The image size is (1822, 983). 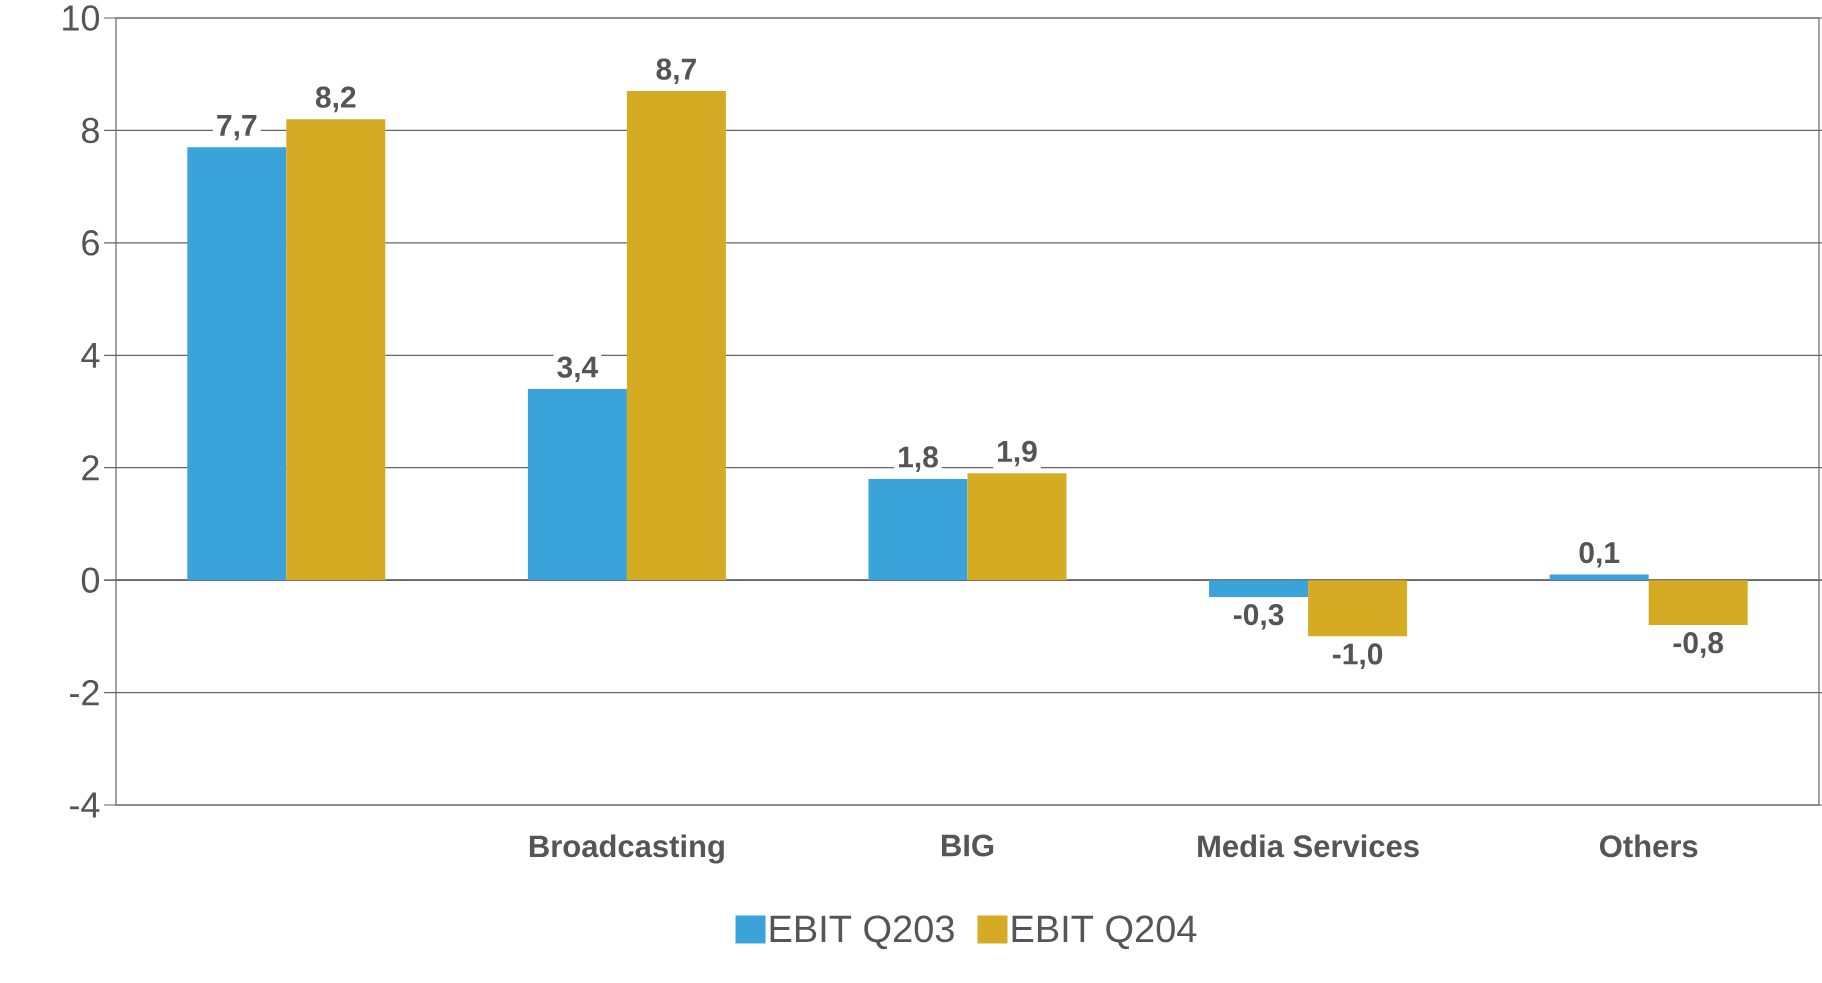 What do you see at coordinates (1698, 645) in the screenshot?
I see `data-label: -0,8` at bounding box center [1698, 645].